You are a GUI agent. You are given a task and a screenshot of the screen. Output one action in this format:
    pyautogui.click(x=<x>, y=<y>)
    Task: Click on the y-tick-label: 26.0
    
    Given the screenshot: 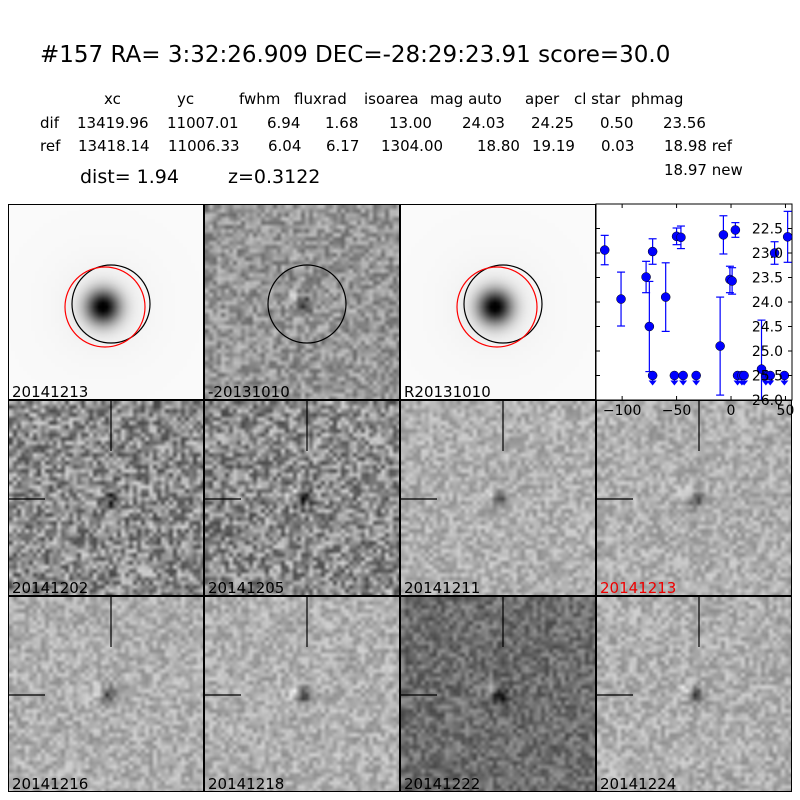 What is the action you would take?
    pyautogui.click(x=767, y=401)
    